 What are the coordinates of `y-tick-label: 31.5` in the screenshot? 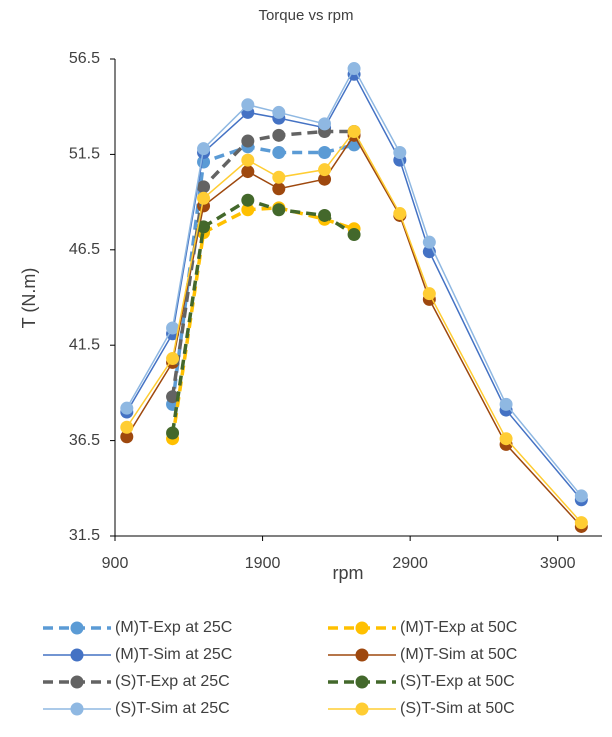 It's located at (84, 535).